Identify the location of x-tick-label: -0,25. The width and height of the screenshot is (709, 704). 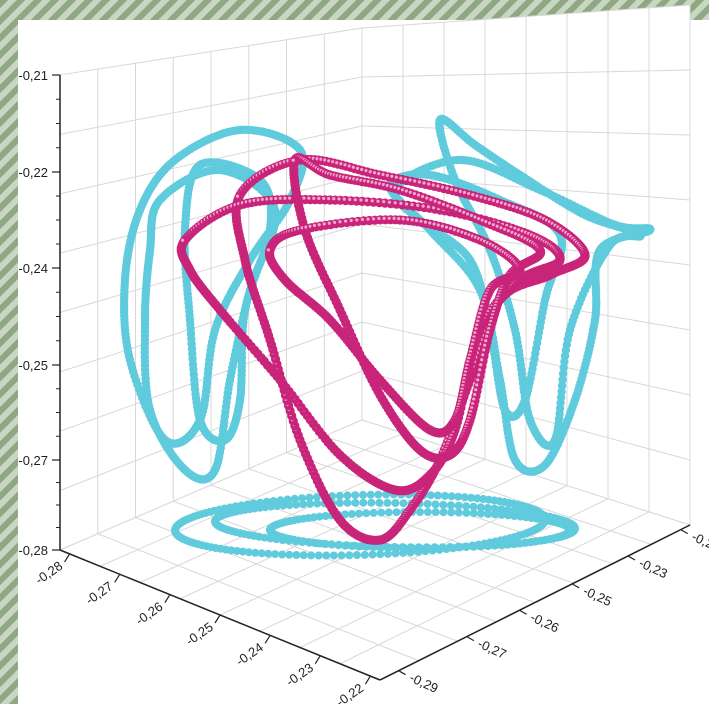
(199, 633).